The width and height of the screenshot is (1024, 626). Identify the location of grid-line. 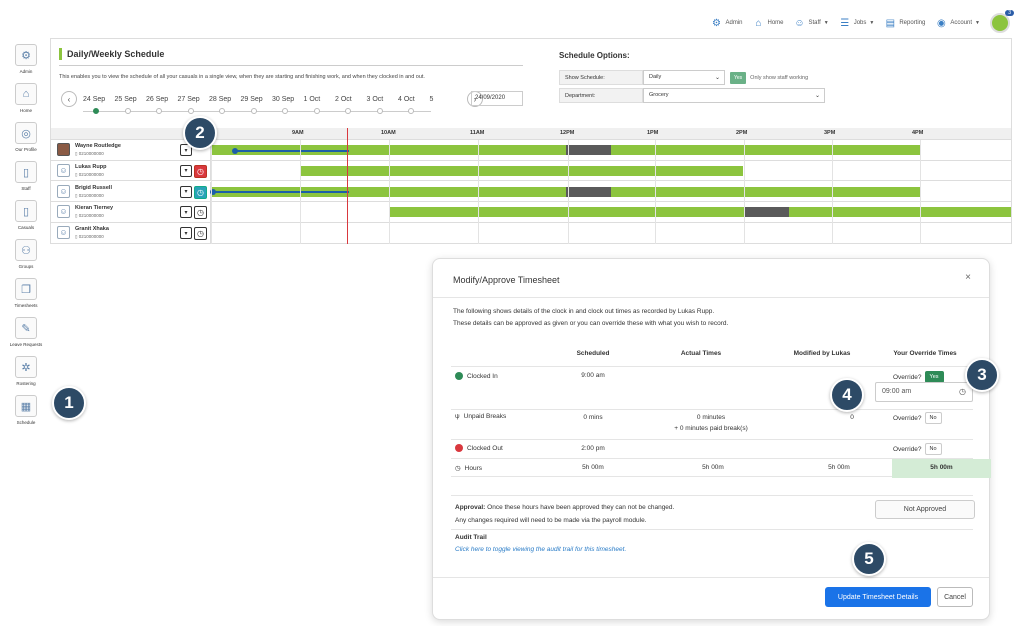
(920, 192).